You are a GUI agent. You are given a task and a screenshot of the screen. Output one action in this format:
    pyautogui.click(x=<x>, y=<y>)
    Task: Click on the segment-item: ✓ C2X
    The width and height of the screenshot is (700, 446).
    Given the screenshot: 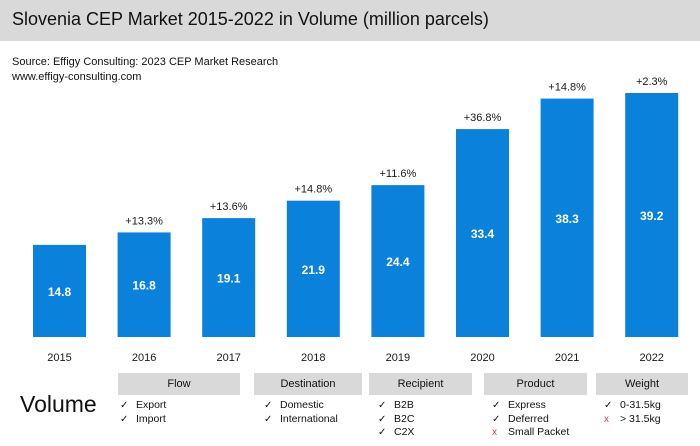 What is the action you would take?
    pyautogui.click(x=396, y=432)
    